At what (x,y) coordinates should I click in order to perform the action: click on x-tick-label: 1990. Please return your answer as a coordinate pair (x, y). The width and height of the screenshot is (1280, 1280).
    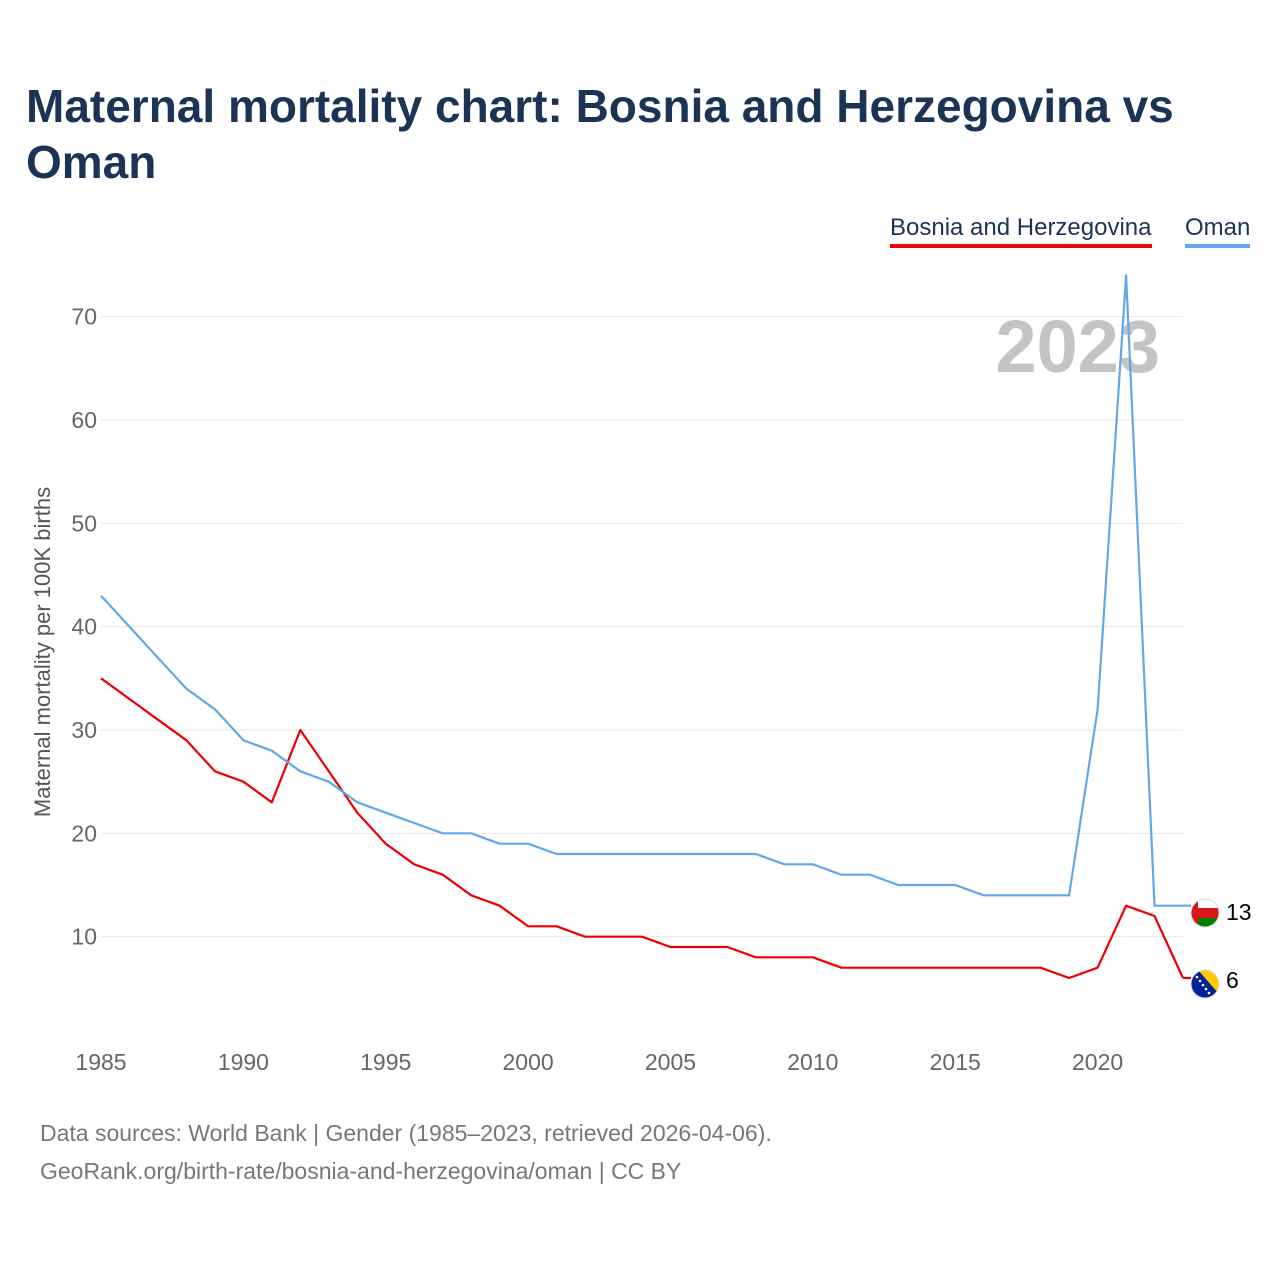
    Looking at the image, I should click on (243, 1062).